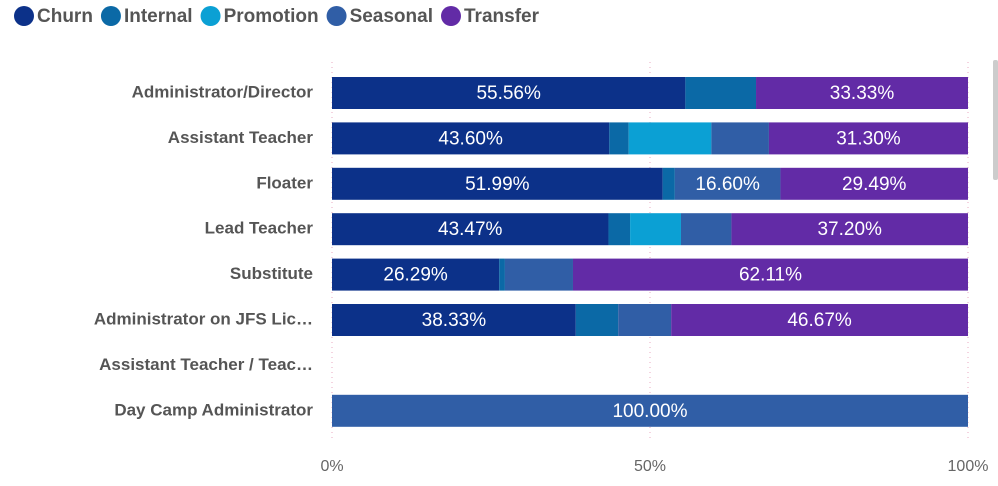 This screenshot has height=486, width=998. I want to click on data-label: 26.29%, so click(415, 275).